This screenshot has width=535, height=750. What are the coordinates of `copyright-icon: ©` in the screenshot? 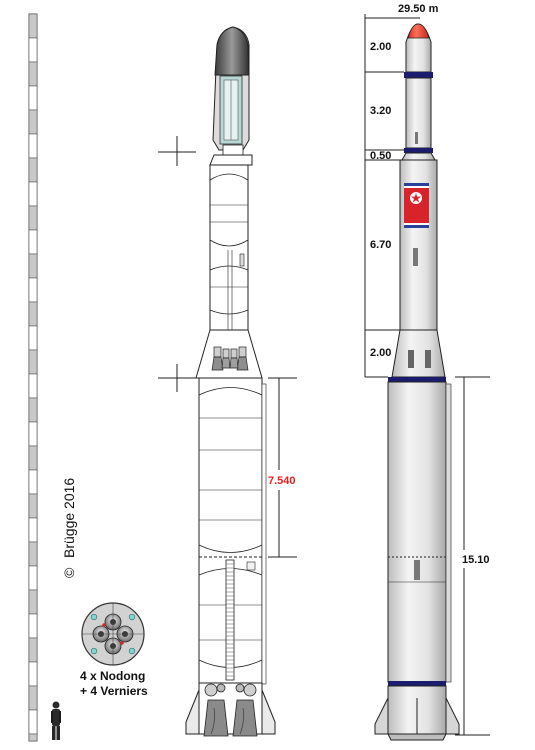 It's located at (69, 572).